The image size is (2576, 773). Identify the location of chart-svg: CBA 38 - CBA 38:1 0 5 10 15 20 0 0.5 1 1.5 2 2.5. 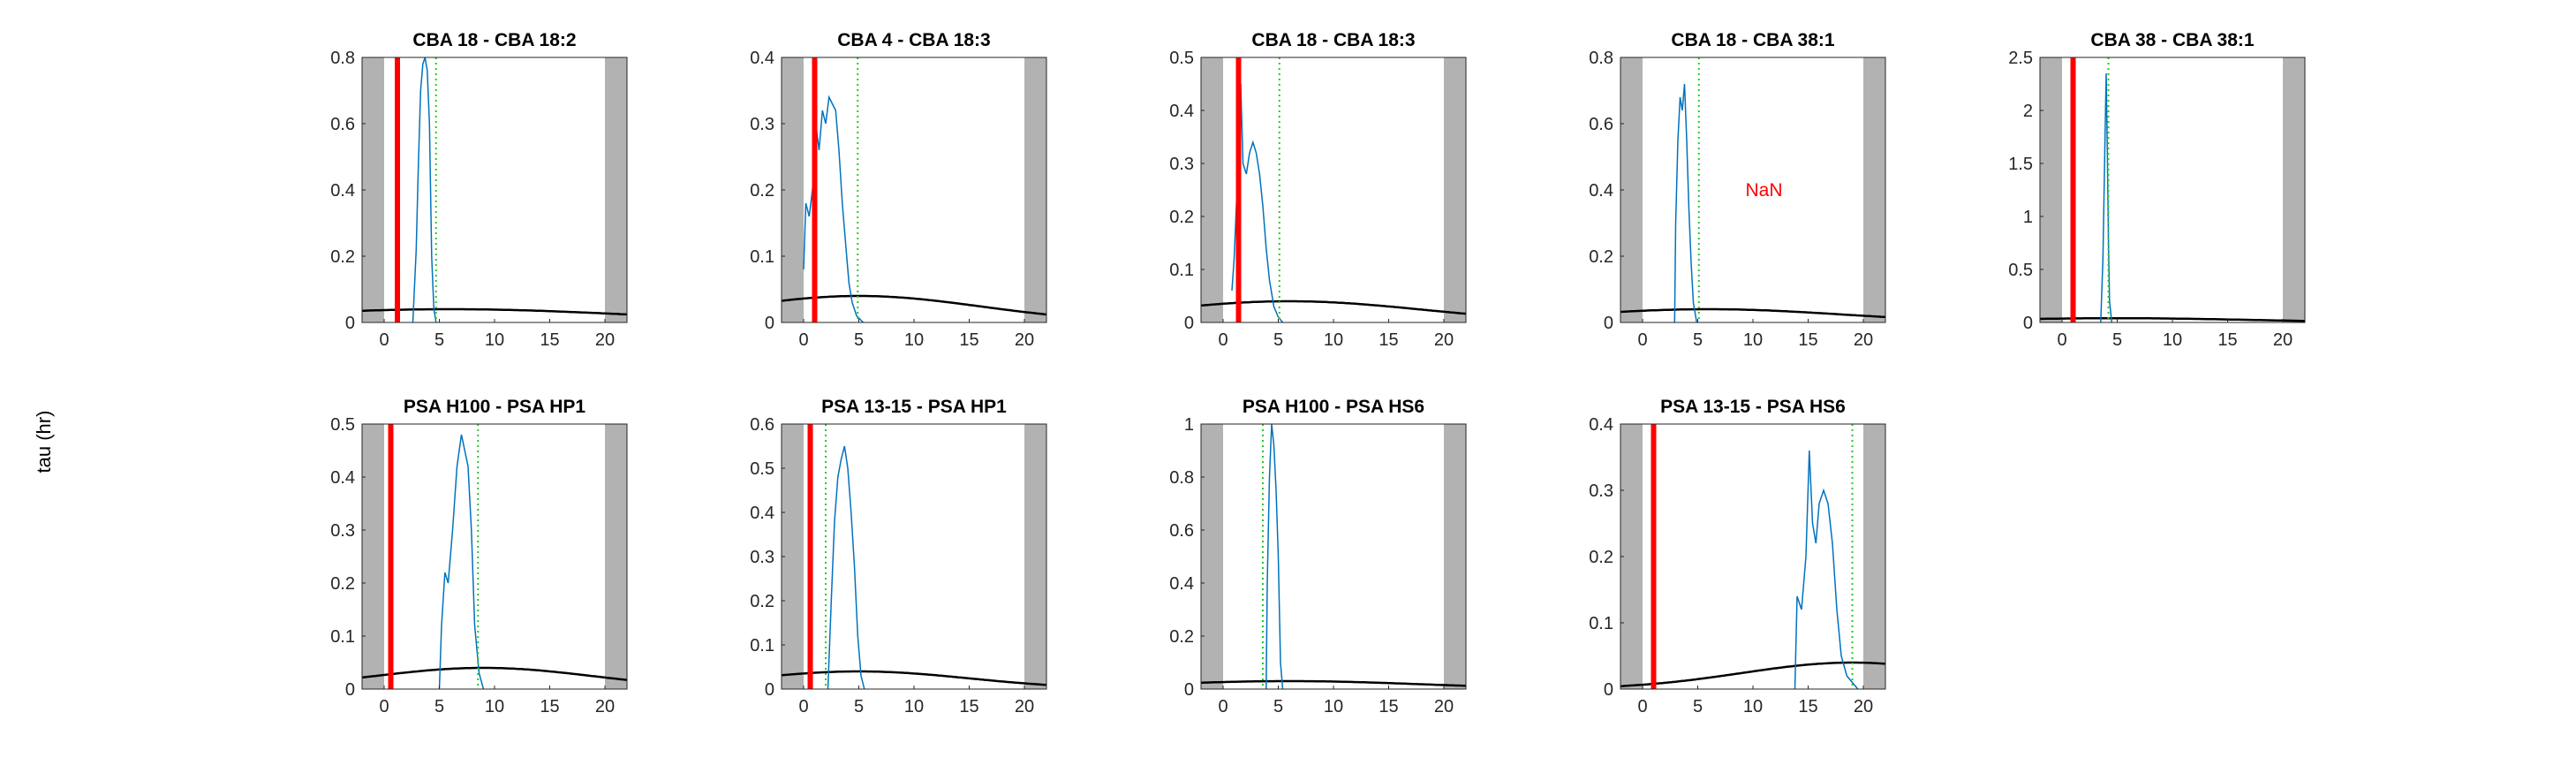
(2157, 190).